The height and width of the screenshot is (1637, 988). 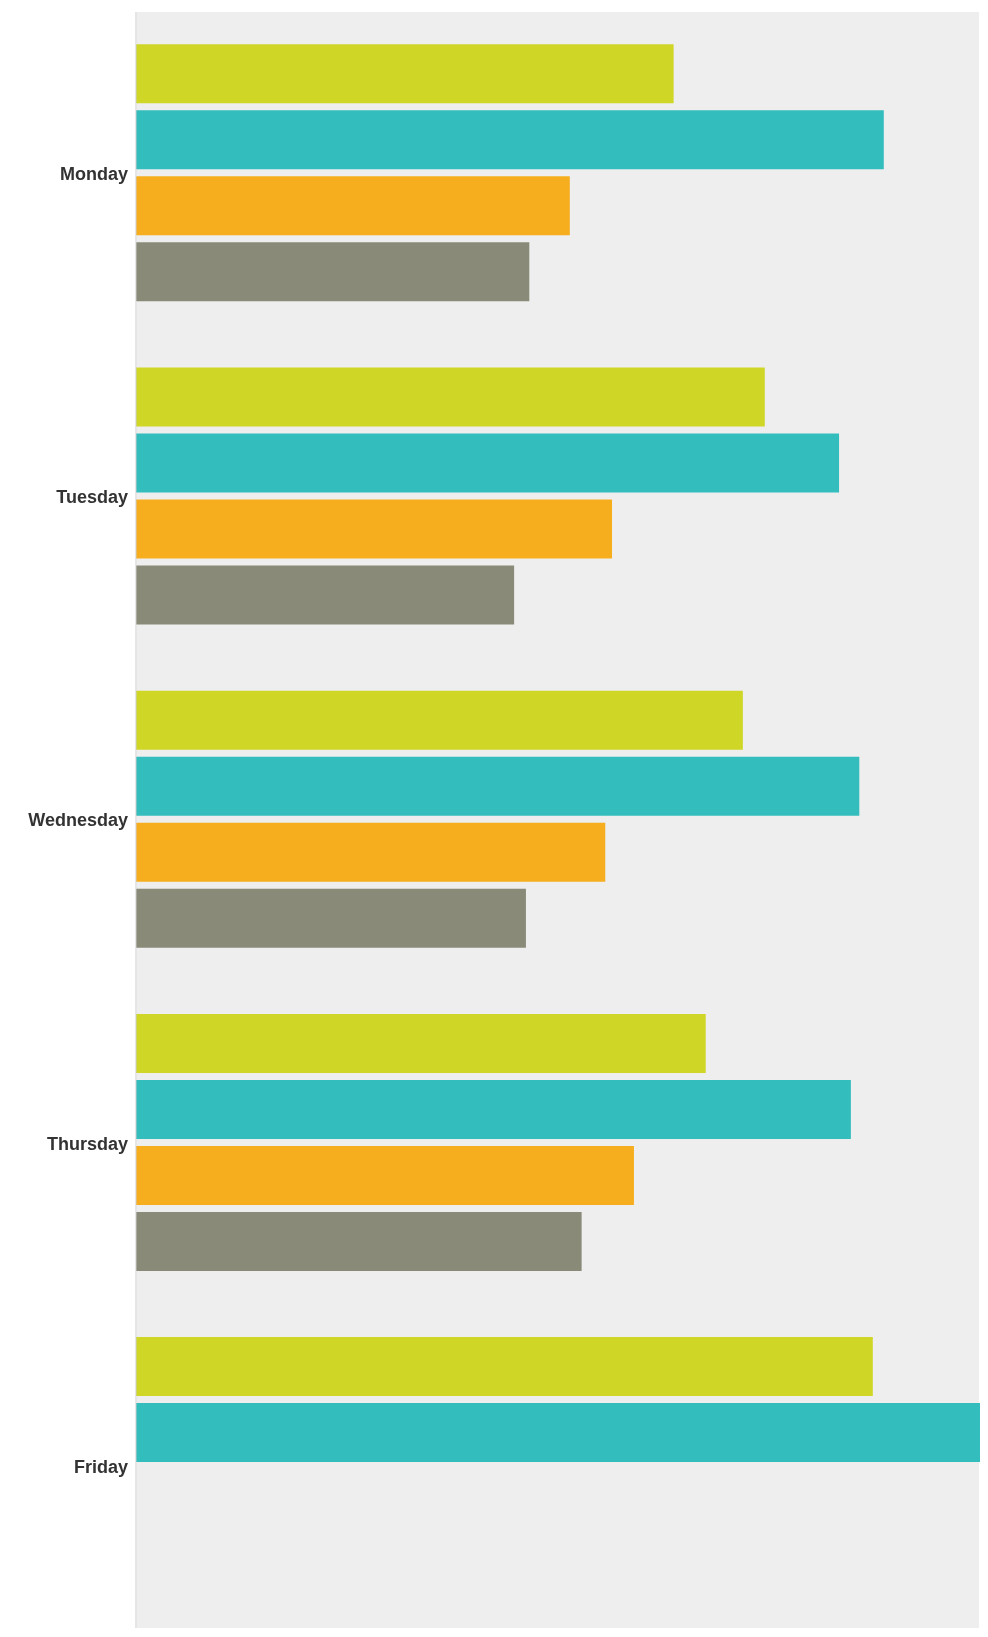 I want to click on y-tick-label: Monday, so click(x=93, y=173).